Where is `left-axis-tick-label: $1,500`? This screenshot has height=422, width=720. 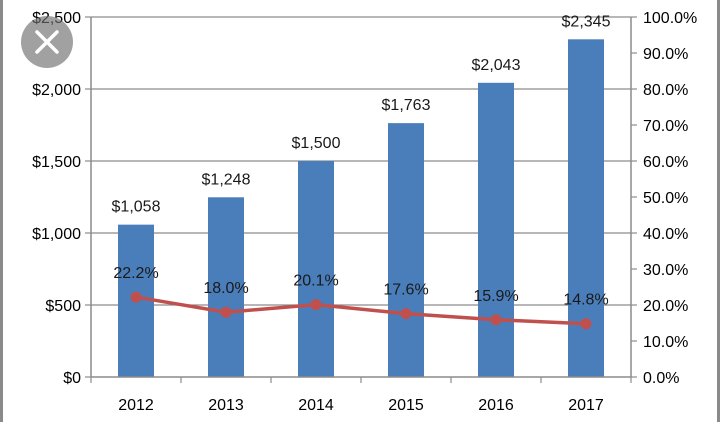 left-axis-tick-label: $1,500 is located at coordinates (56, 162).